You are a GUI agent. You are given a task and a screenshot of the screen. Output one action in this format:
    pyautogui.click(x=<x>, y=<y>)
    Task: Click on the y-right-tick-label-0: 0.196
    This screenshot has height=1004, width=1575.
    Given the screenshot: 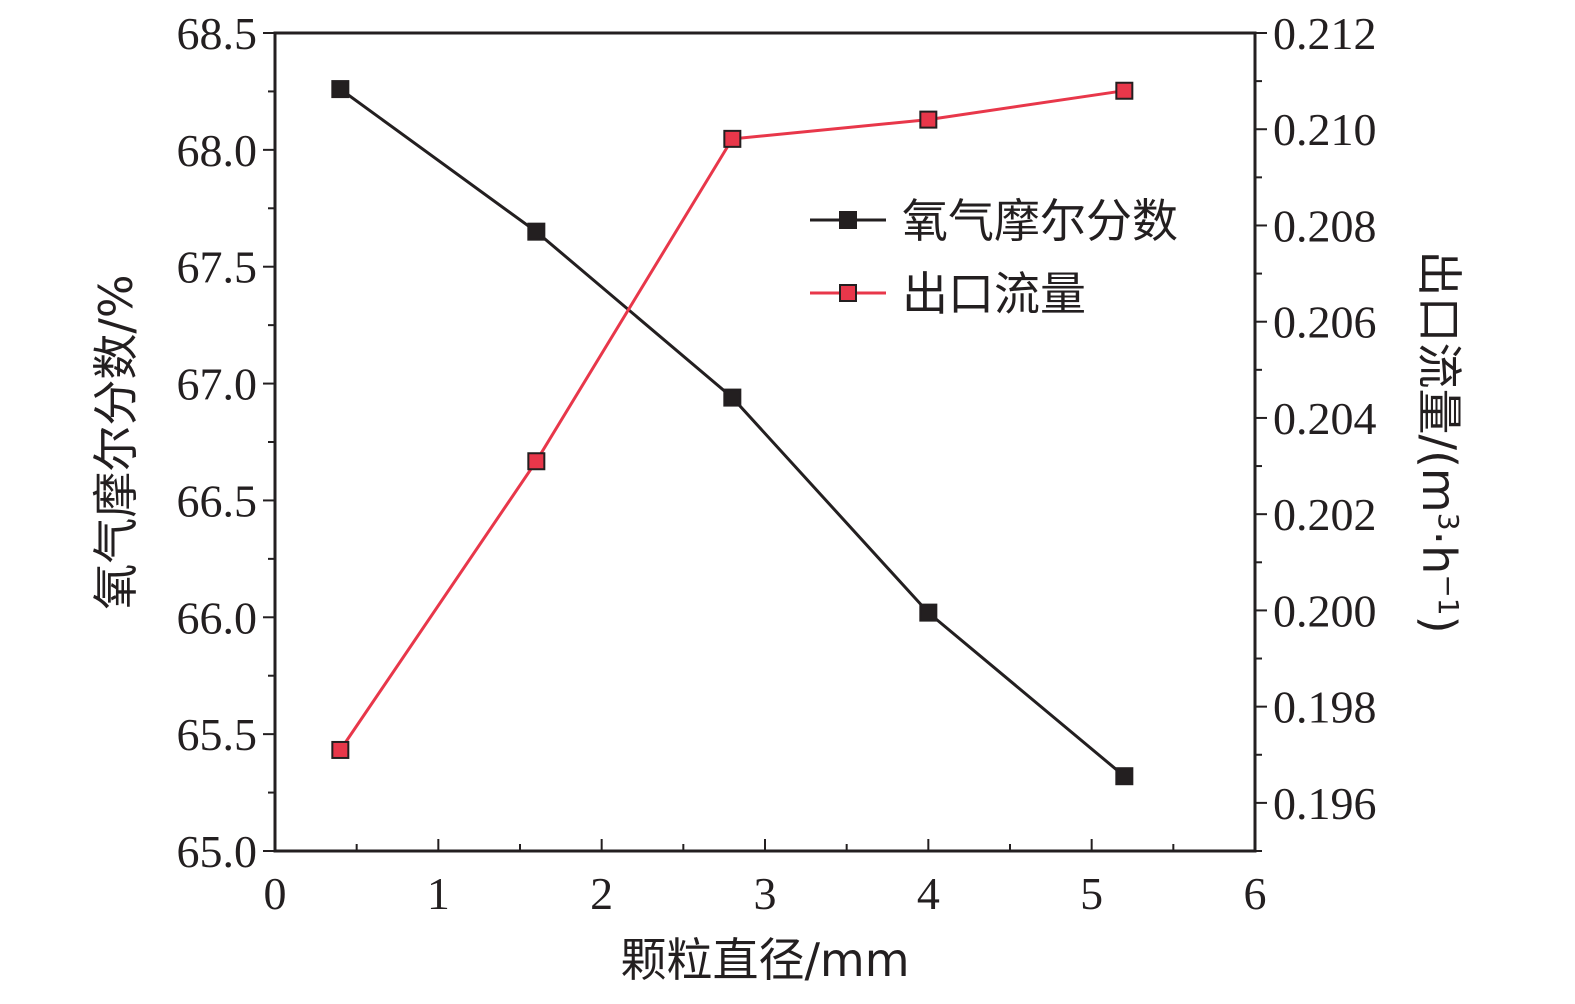 What is the action you would take?
    pyautogui.click(x=1325, y=803)
    